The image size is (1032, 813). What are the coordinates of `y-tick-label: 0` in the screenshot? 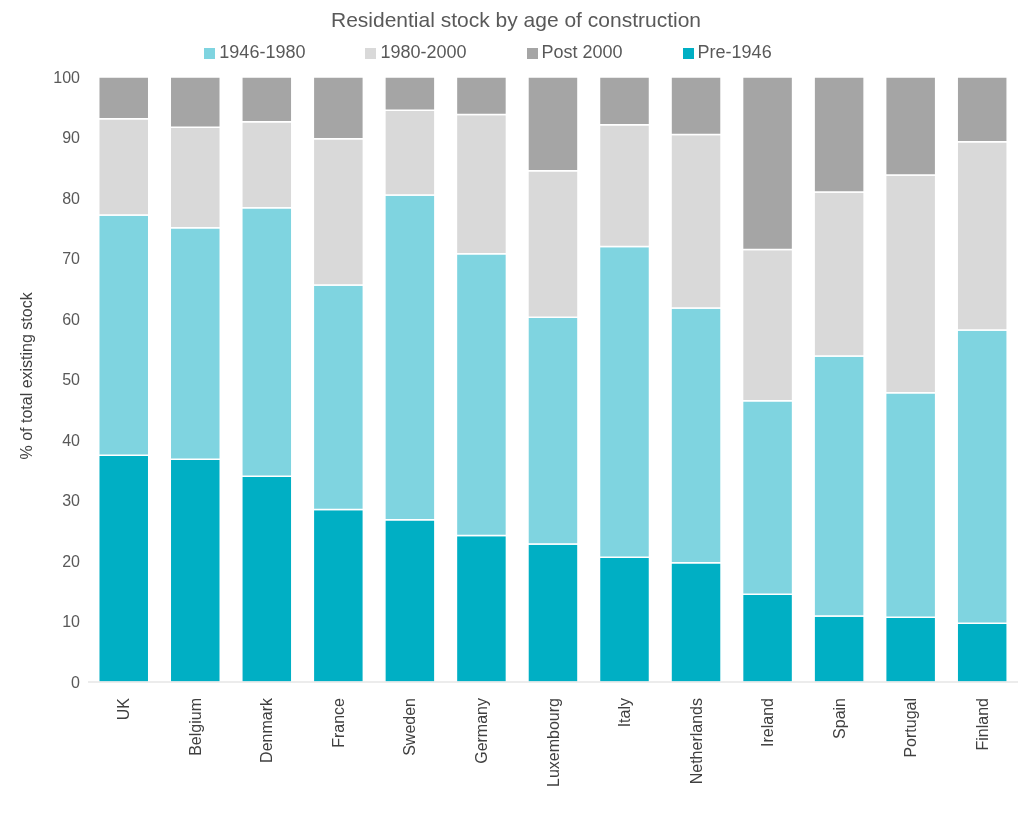 It's located at (76, 682).